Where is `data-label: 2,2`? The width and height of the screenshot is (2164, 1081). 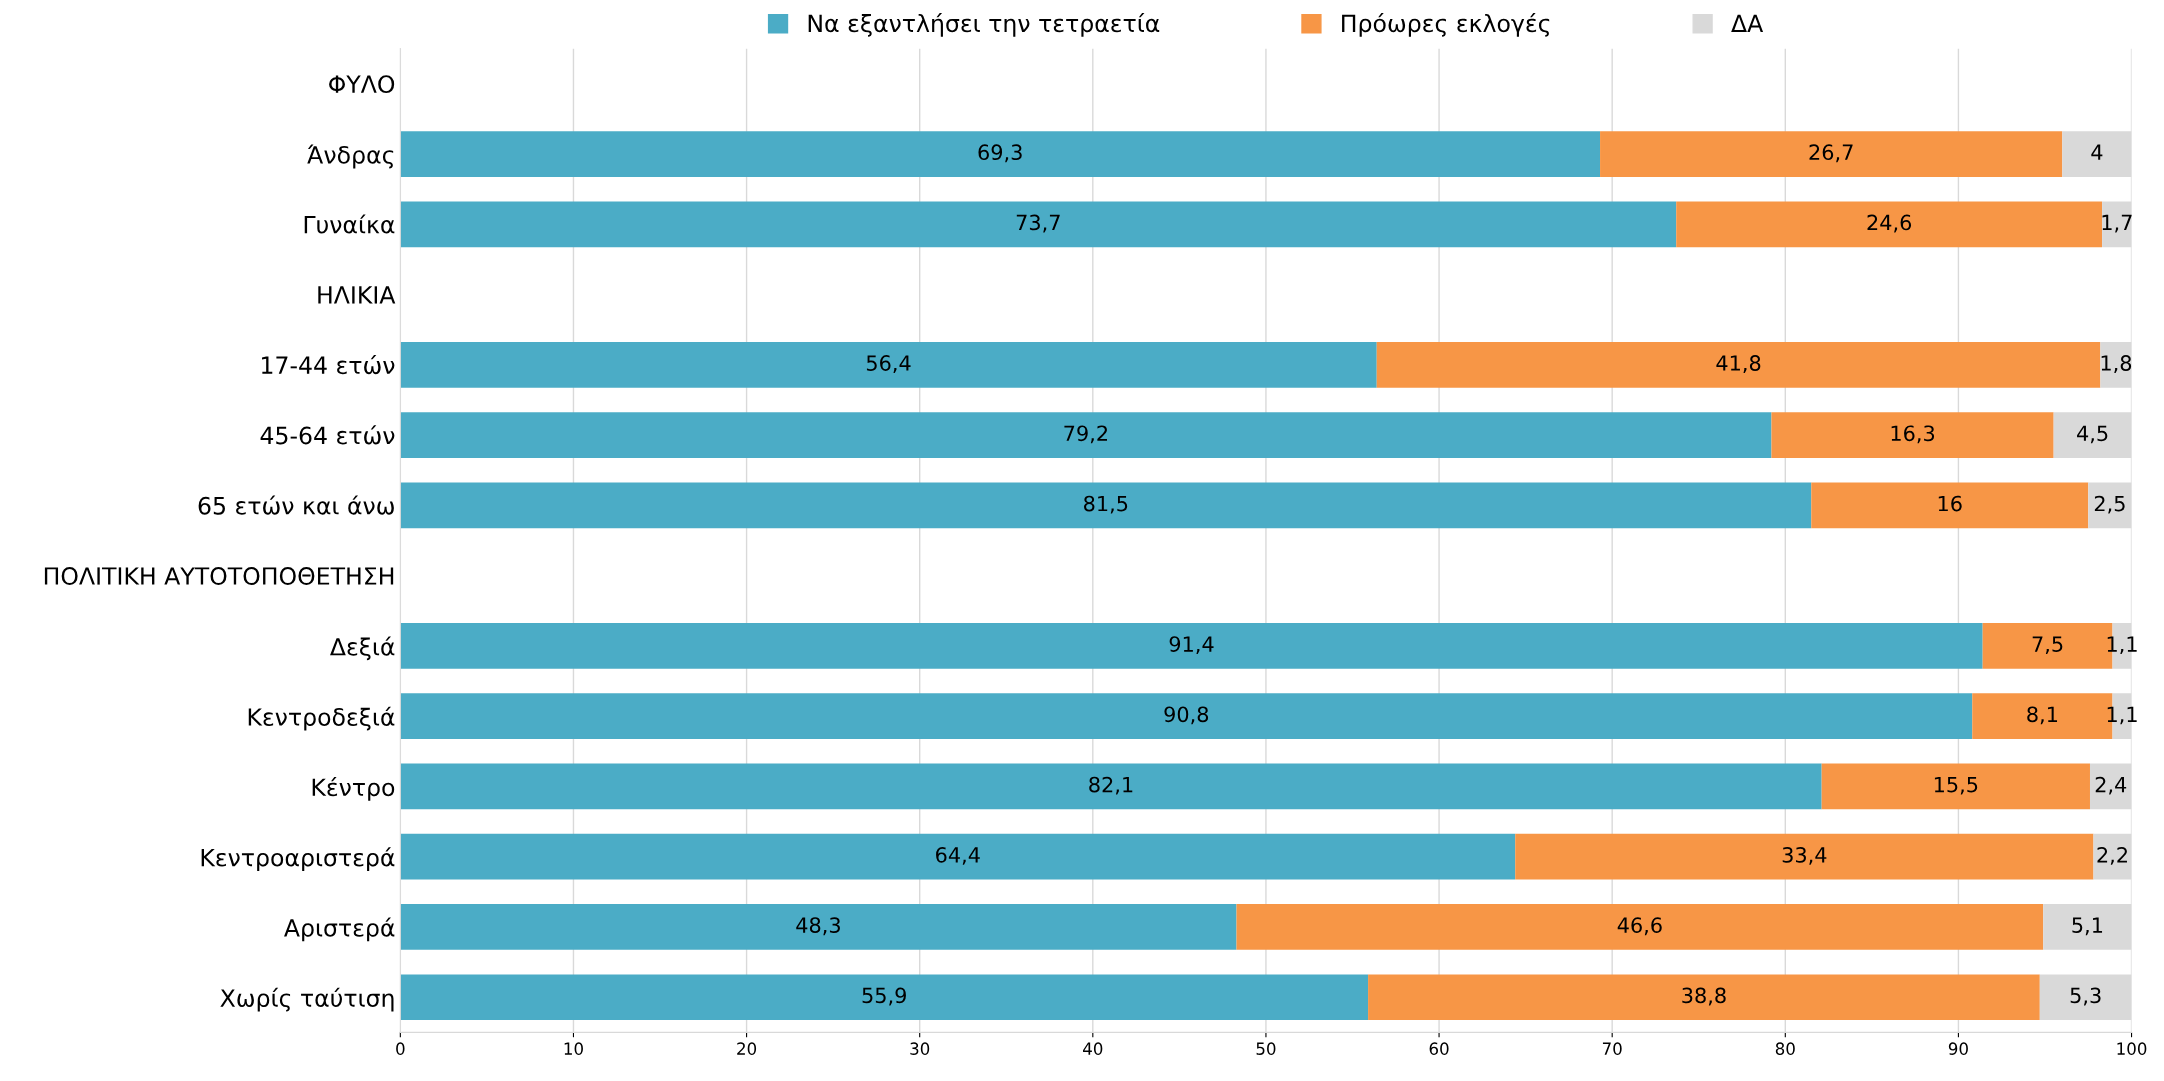 data-label: 2,2 is located at coordinates (2112, 855).